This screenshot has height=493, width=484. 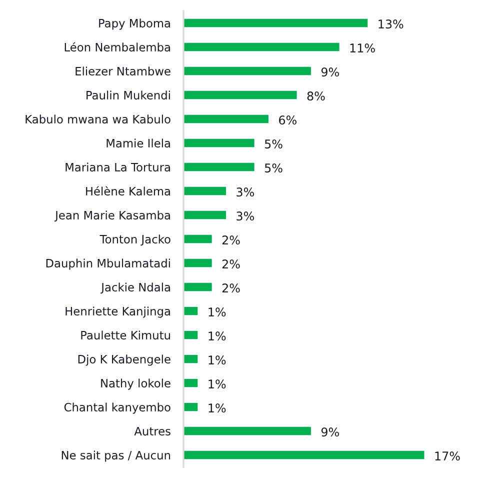 What do you see at coordinates (98, 119) in the screenshot?
I see `y-tick-label: Kabulo mwana wa Kabulo` at bounding box center [98, 119].